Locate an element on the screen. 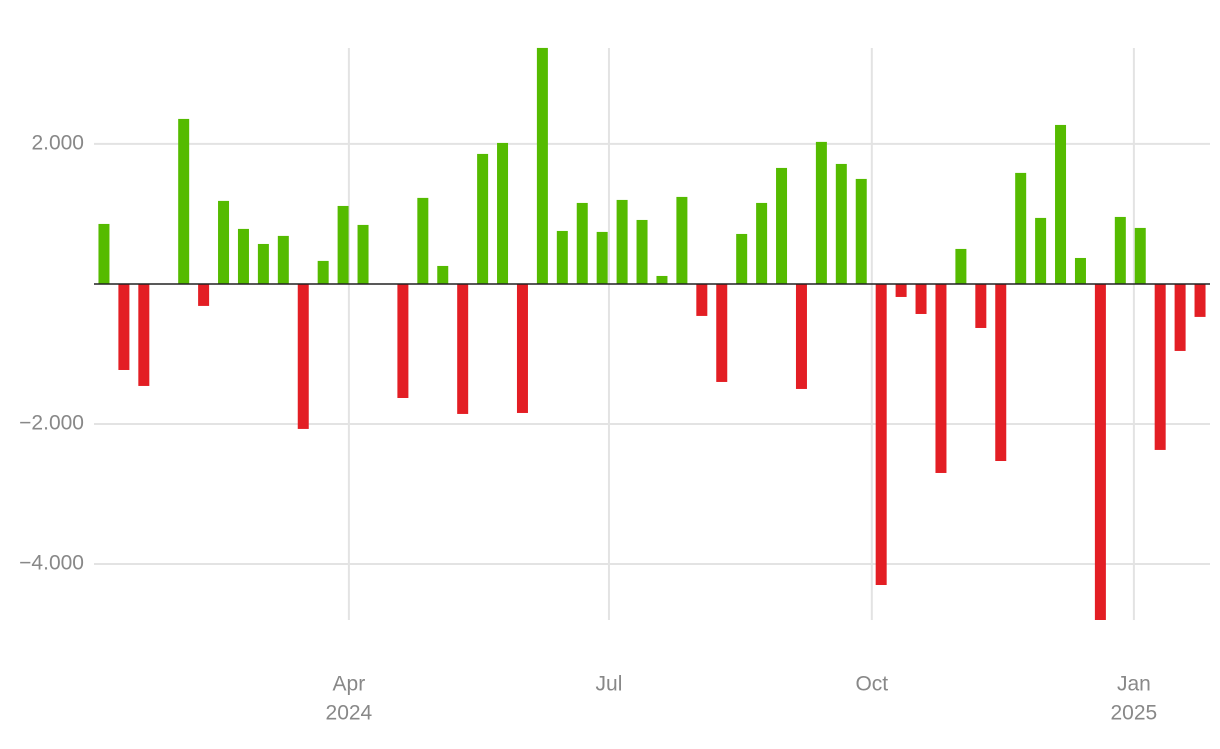 This screenshot has width=1220, height=749. y-tick-label: −2.000 is located at coordinates (51, 423).